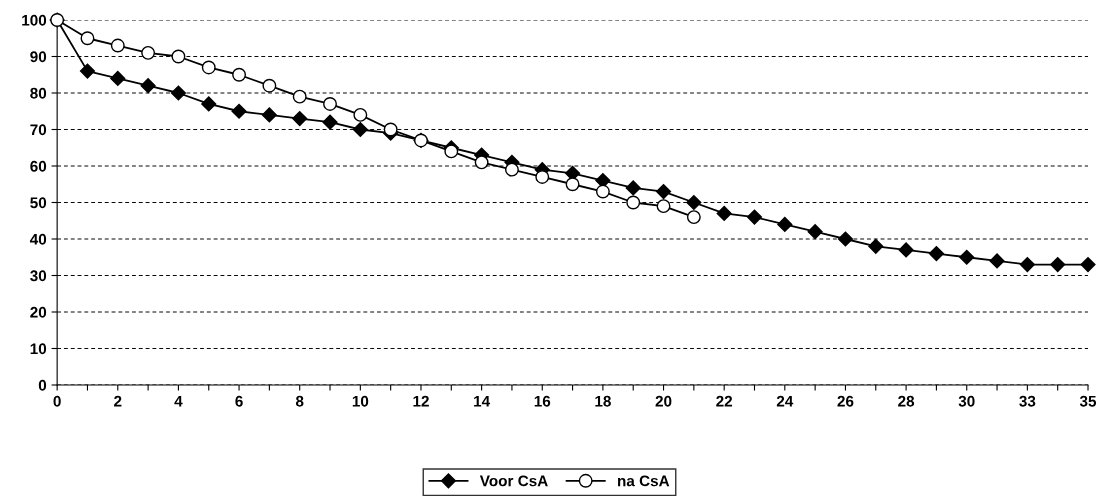  I want to click on y-tick-label: 30, so click(38, 276).